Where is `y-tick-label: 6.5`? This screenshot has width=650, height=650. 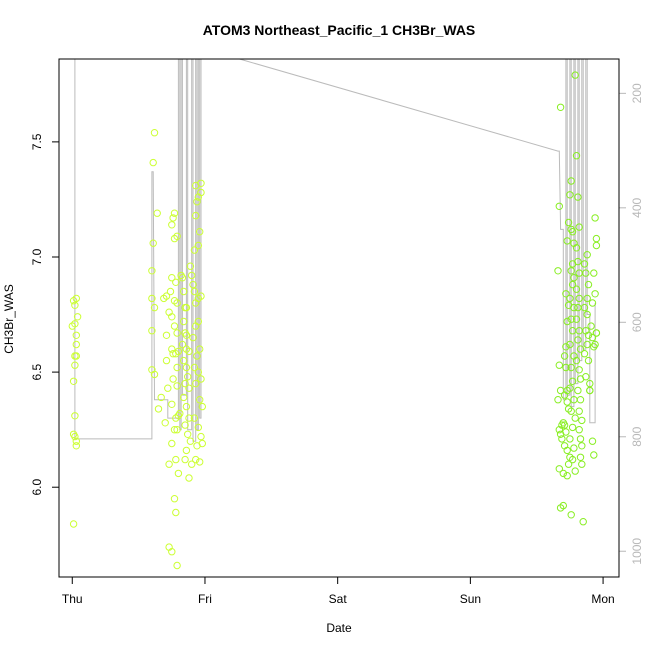
y-tick-label: 6.5 is located at coordinates (37, 371).